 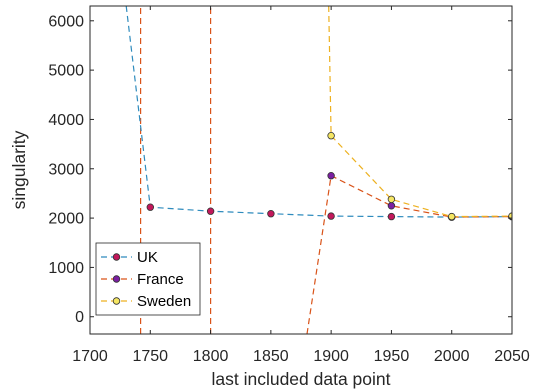 What do you see at coordinates (452, 356) in the screenshot?
I see `x-tick-label: 2000` at bounding box center [452, 356].